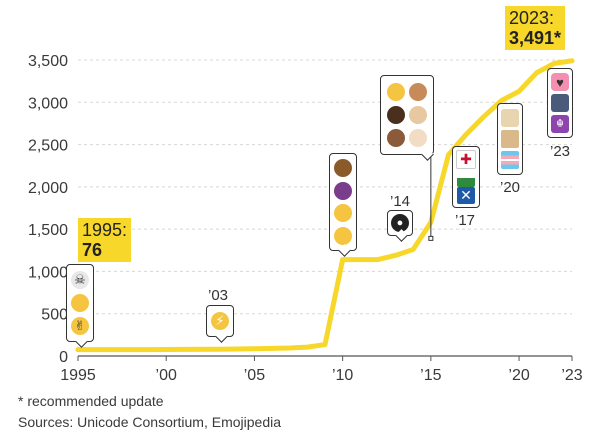 Image resolution: width=592 pixels, height=435 pixels. Describe the element at coordinates (465, 220) in the screenshot. I see `year-label-2017: ’17` at that location.